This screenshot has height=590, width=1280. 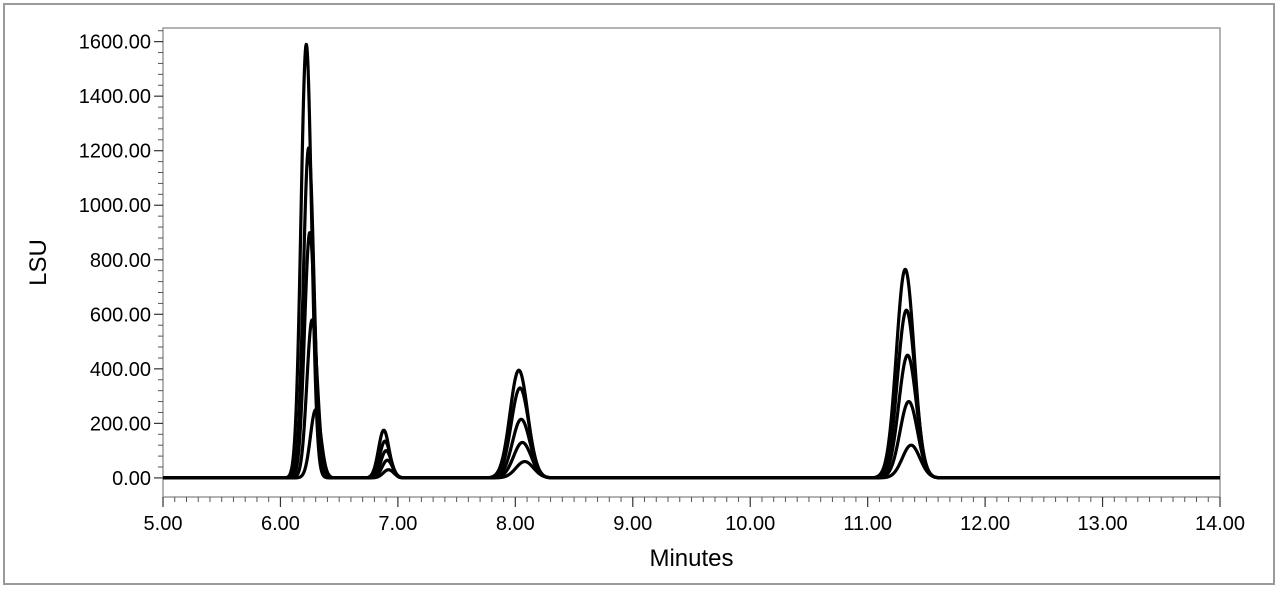 I want to click on y-tick-label: 1600.00, so click(x=115, y=43).